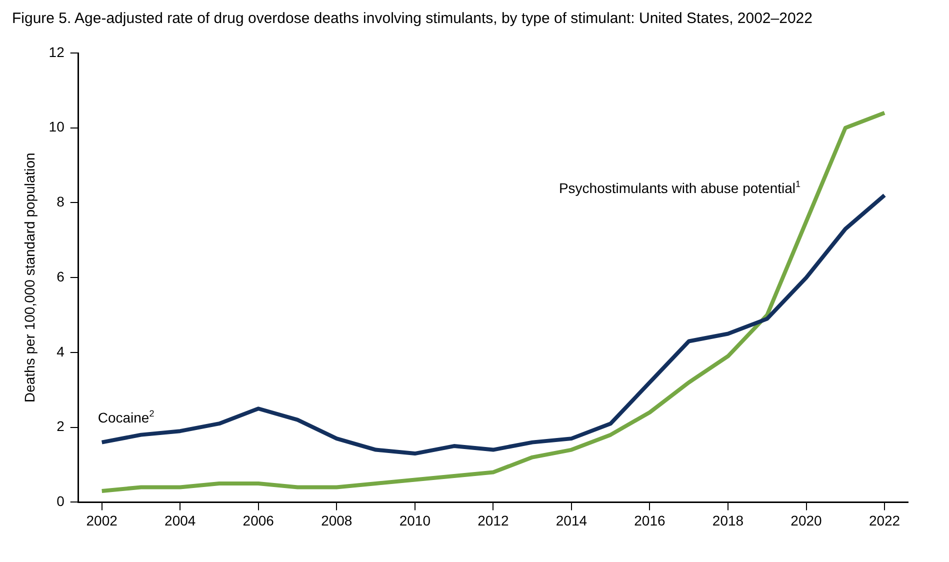 The width and height of the screenshot is (949, 562). Describe the element at coordinates (60, 351) in the screenshot. I see `y-tick-label: 4` at that location.